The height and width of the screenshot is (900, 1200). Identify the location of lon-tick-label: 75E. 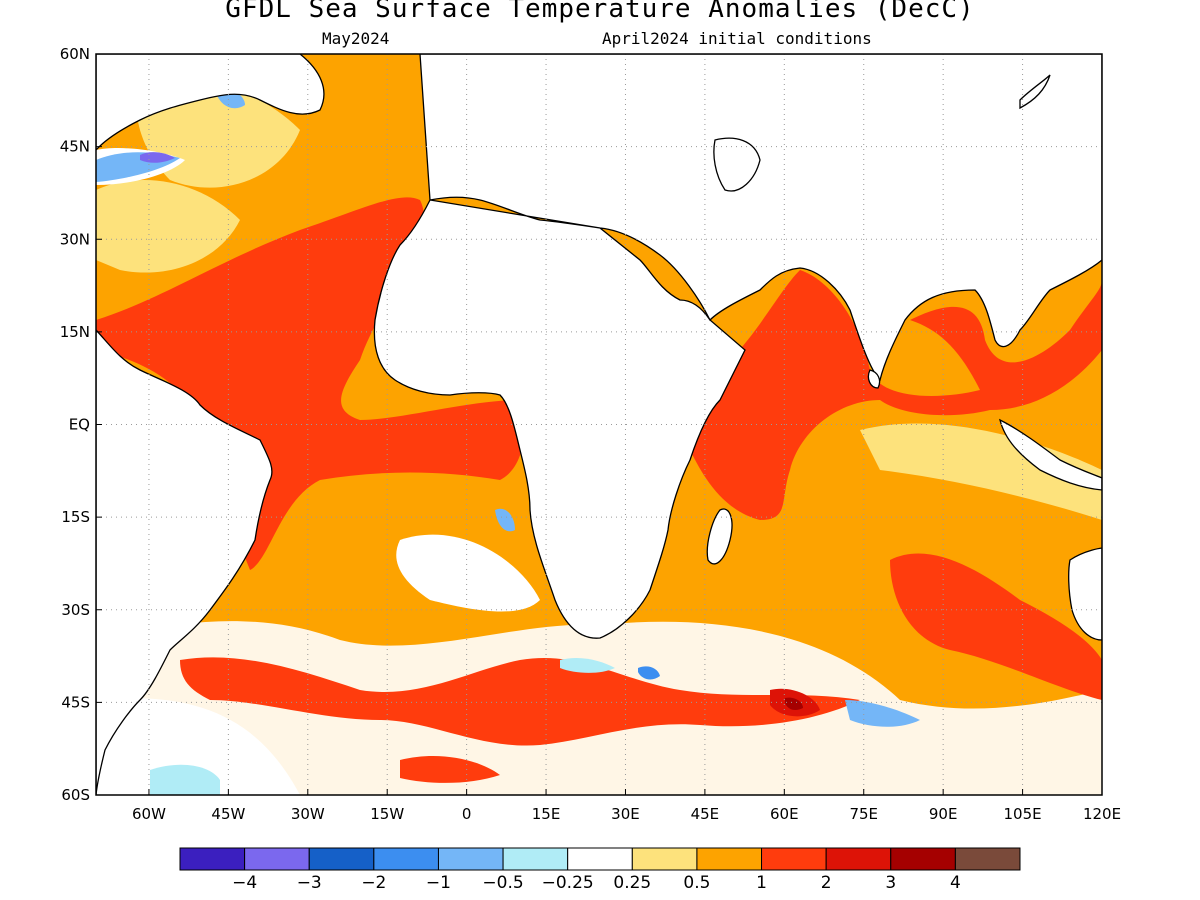
(863, 814).